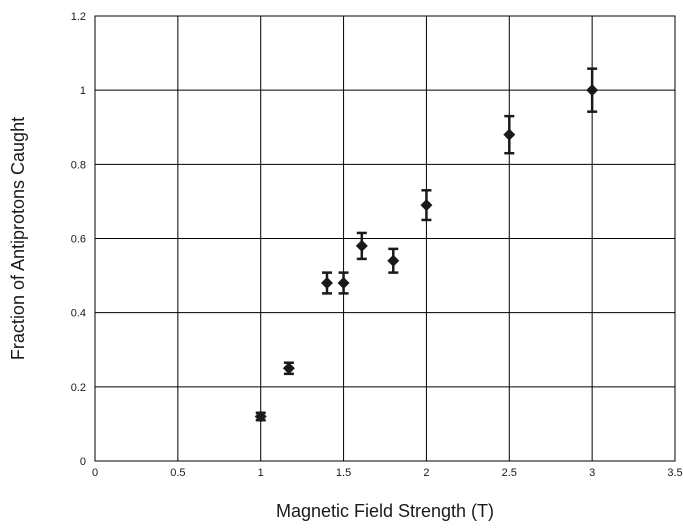  I want to click on x-tick-label: 2.5, so click(509, 473).